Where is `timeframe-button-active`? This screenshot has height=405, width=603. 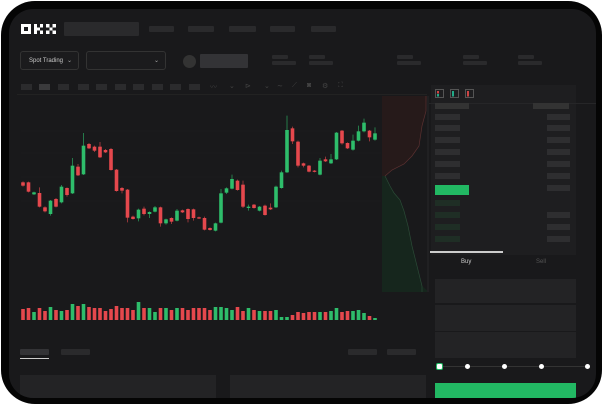
timeframe-button-active is located at coordinates (44, 87).